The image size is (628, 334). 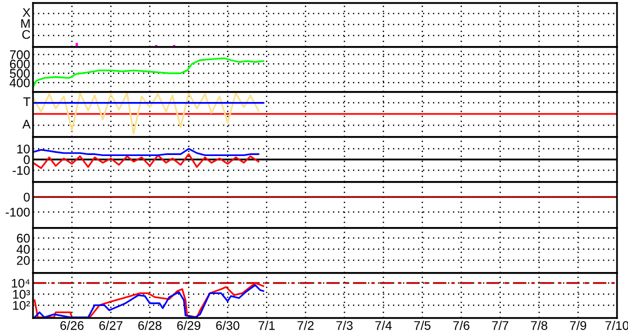 What do you see at coordinates (422, 325) in the screenshot?
I see `x-tick-label: 7/5` at bounding box center [422, 325].